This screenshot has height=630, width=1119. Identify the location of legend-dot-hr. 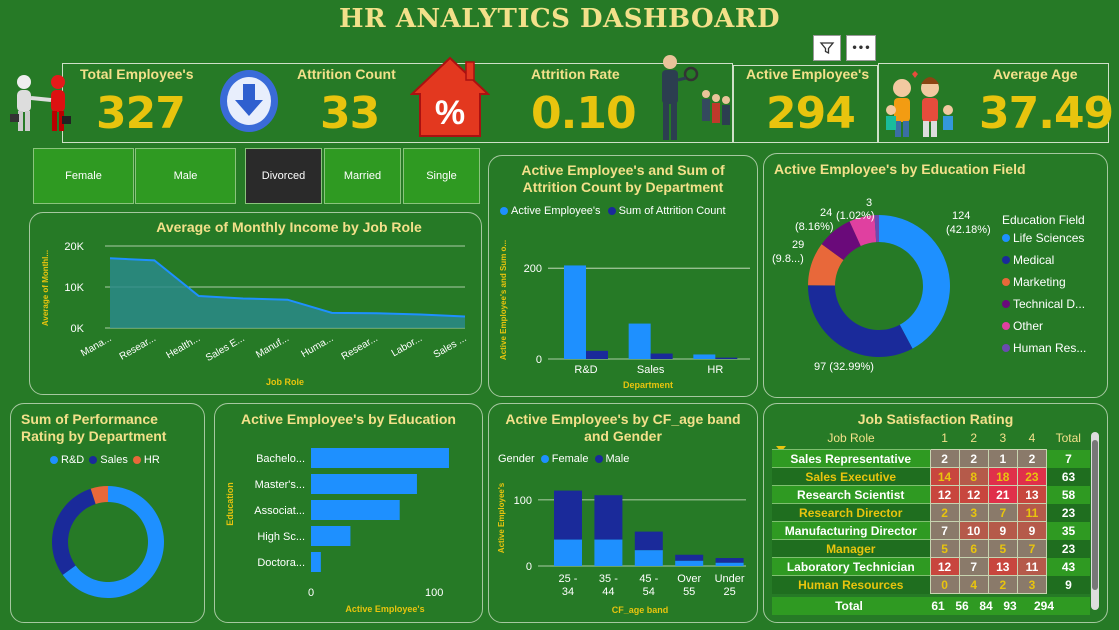
(136, 460).